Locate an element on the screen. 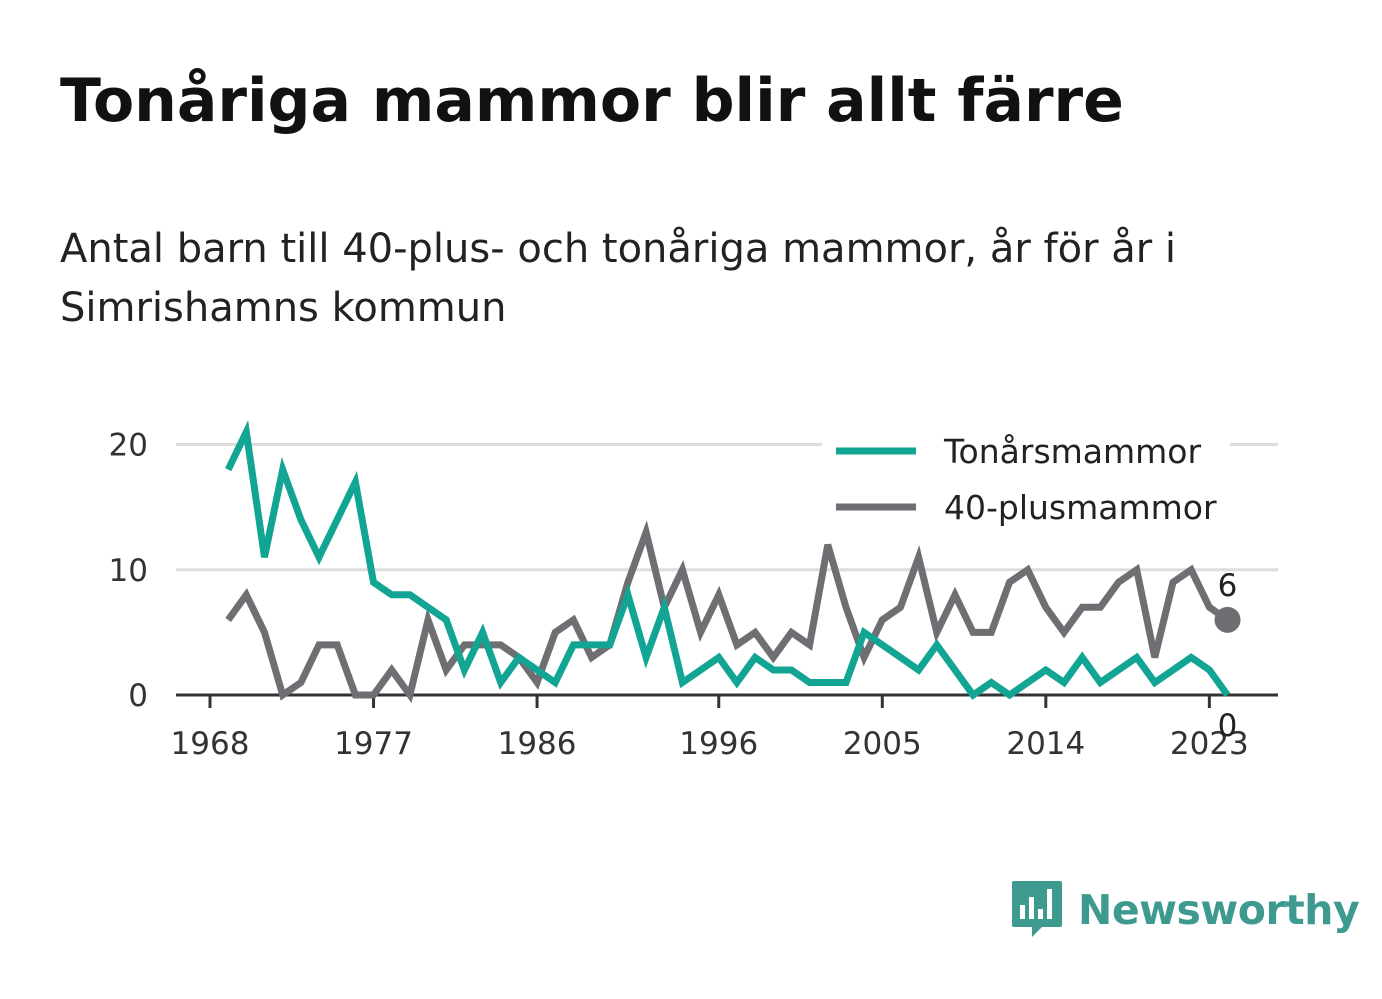 The height and width of the screenshot is (999, 1382). series-line-40-plusmammor is located at coordinates (727, 612).